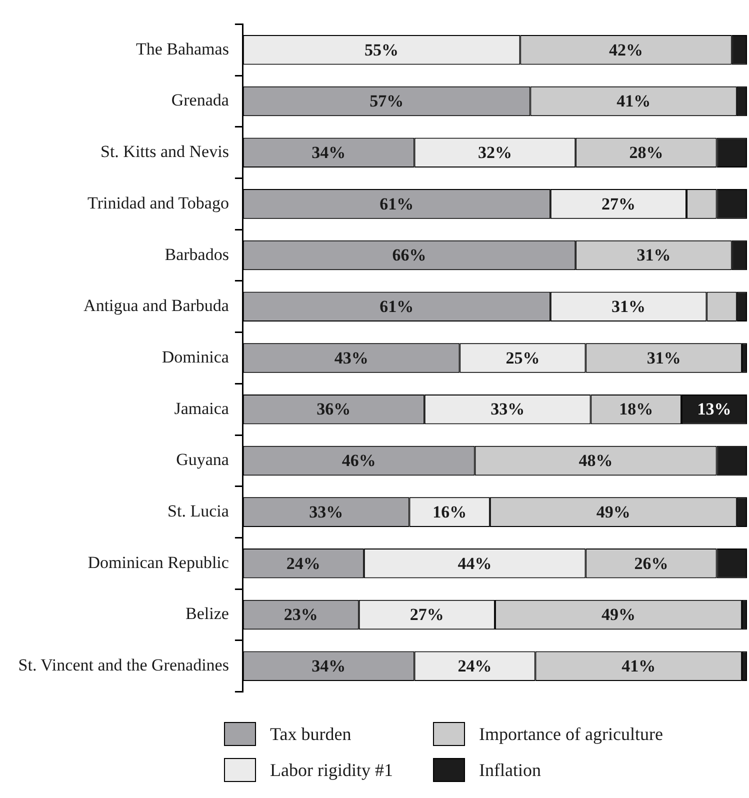 The height and width of the screenshot is (798, 749). What do you see at coordinates (510, 770) in the screenshot?
I see `legend-label: Inflation` at bounding box center [510, 770].